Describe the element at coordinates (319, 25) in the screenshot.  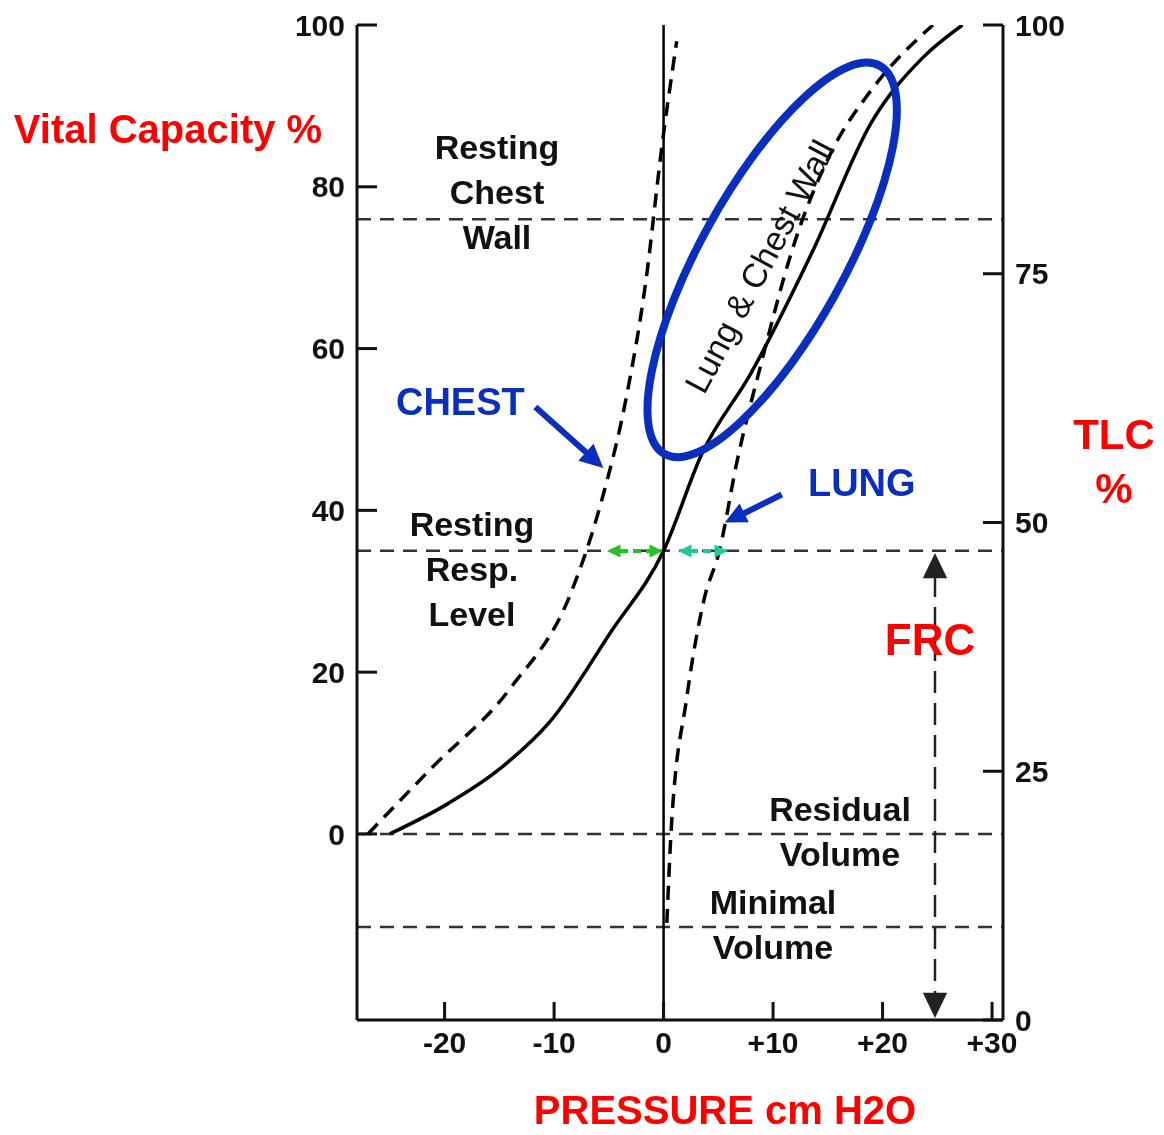
I see `y-tick-label: 100` at that location.